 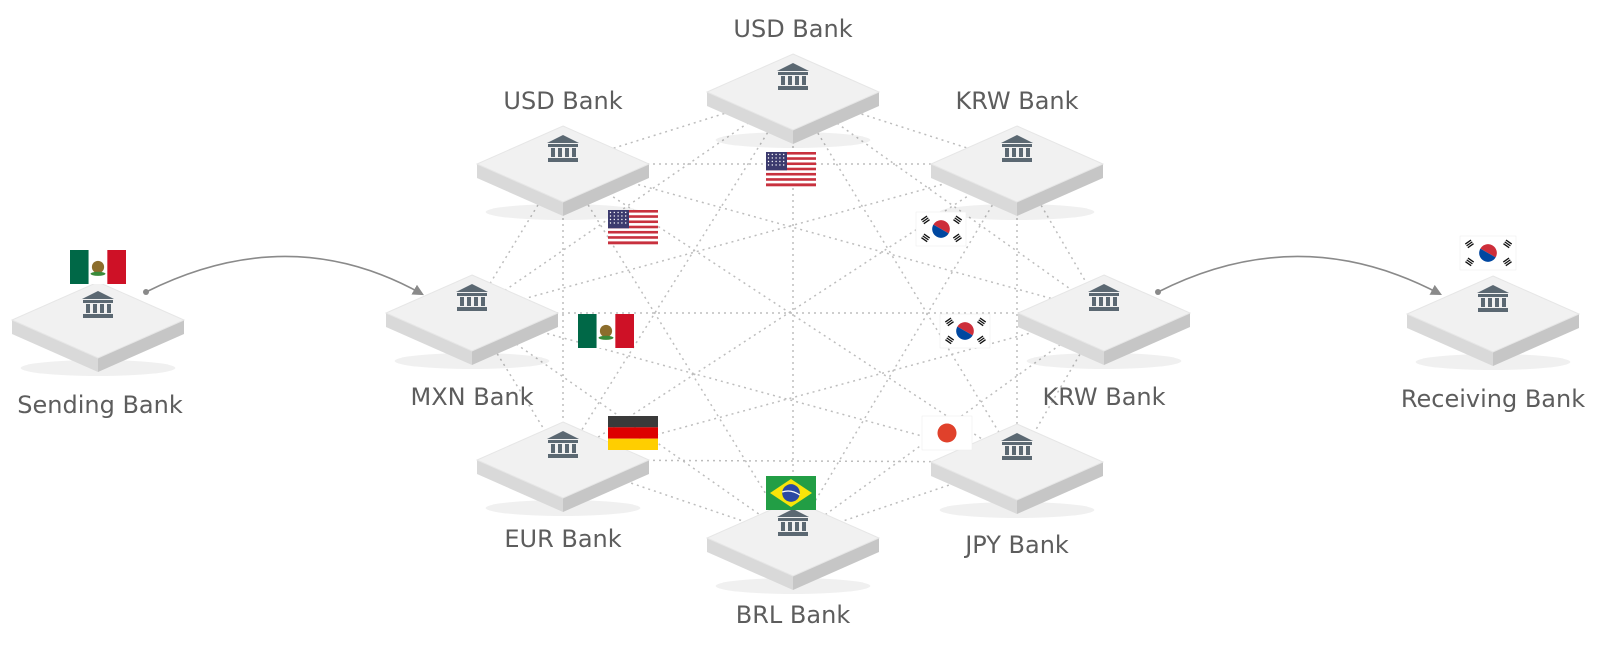 I want to click on top-bank-platform, so click(x=793, y=100).